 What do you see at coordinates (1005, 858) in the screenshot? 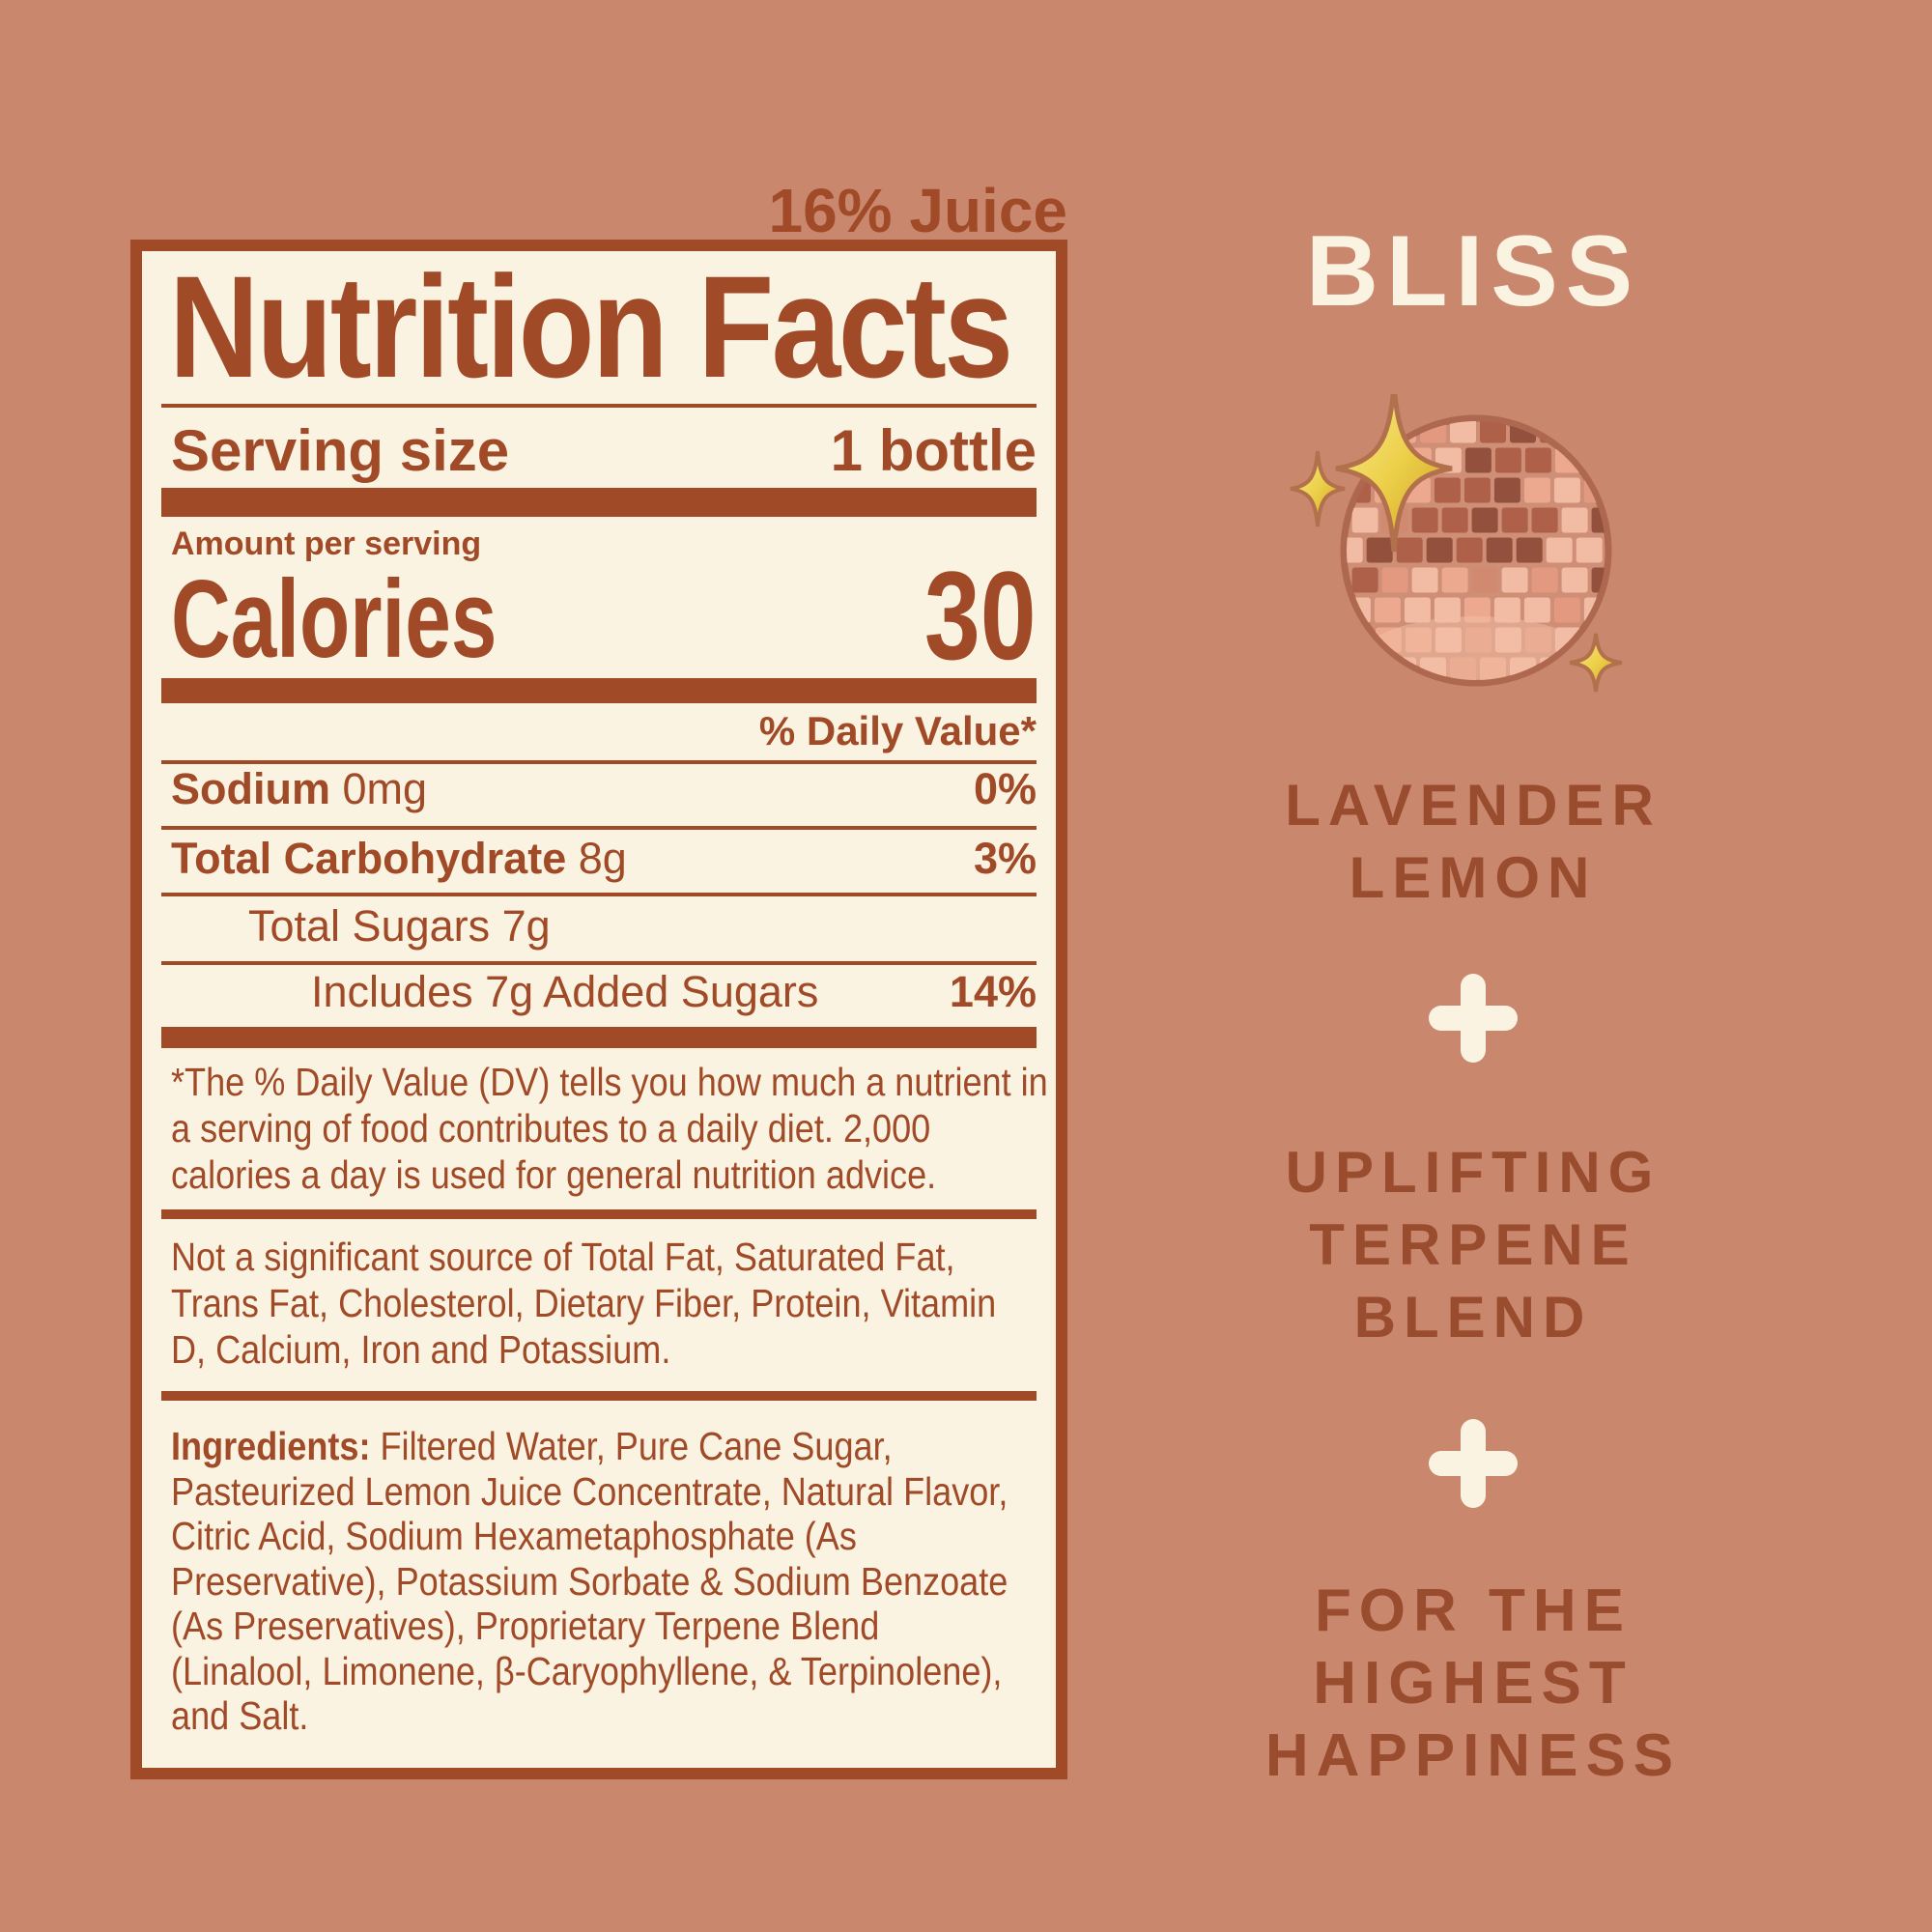
I see `nutrient-dv: 3%` at bounding box center [1005, 858].